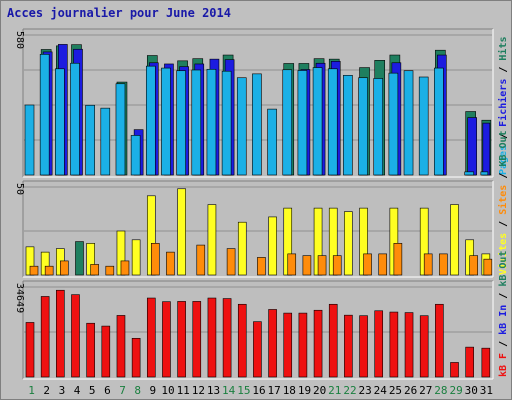 Image resolution: width=512 pixels, height=400 pixels. I want to click on kb-panel-legend-0: kB F, so click(503, 365).